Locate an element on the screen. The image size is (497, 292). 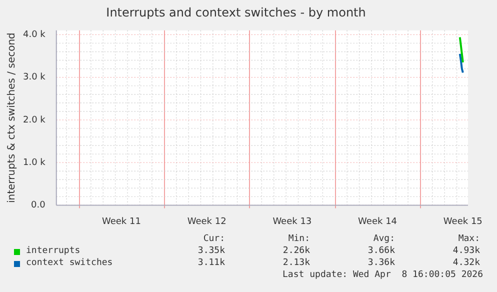
text: 3.66k is located at coordinates (381, 251).